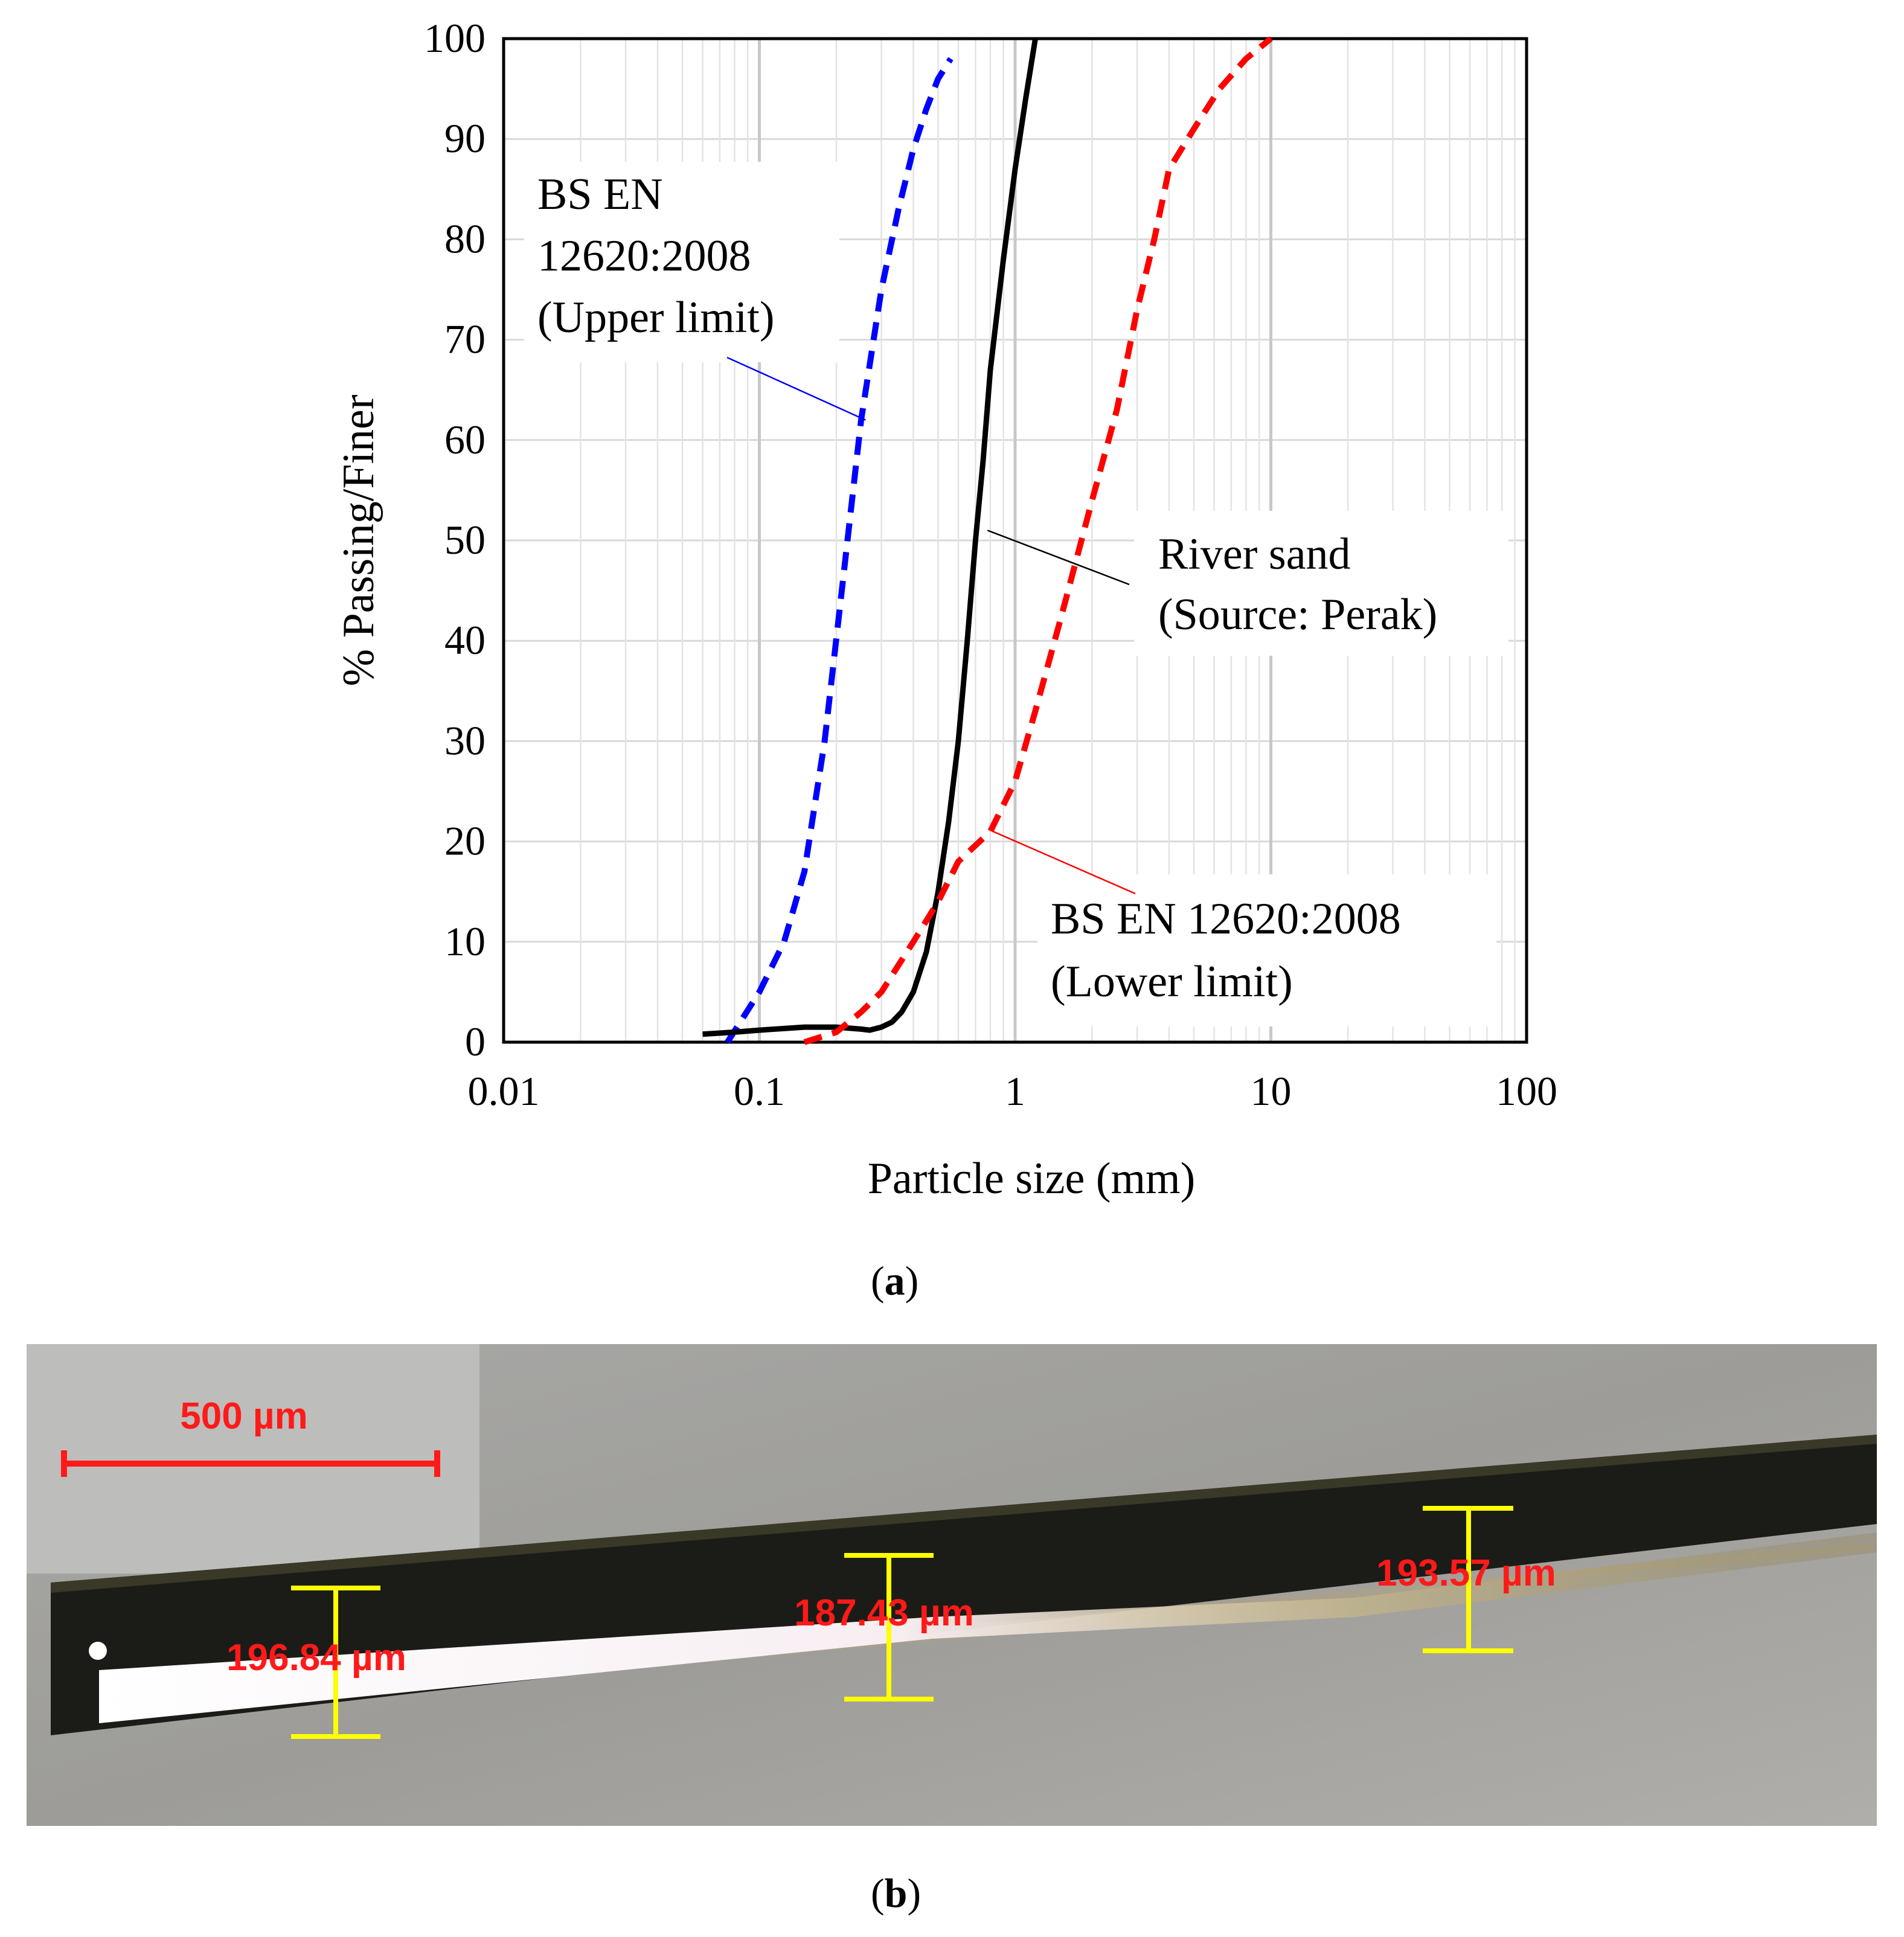 This screenshot has height=1937, width=1904. I want to click on annotation-river-sand: River sand (Source: Perak), so click(1297, 584).